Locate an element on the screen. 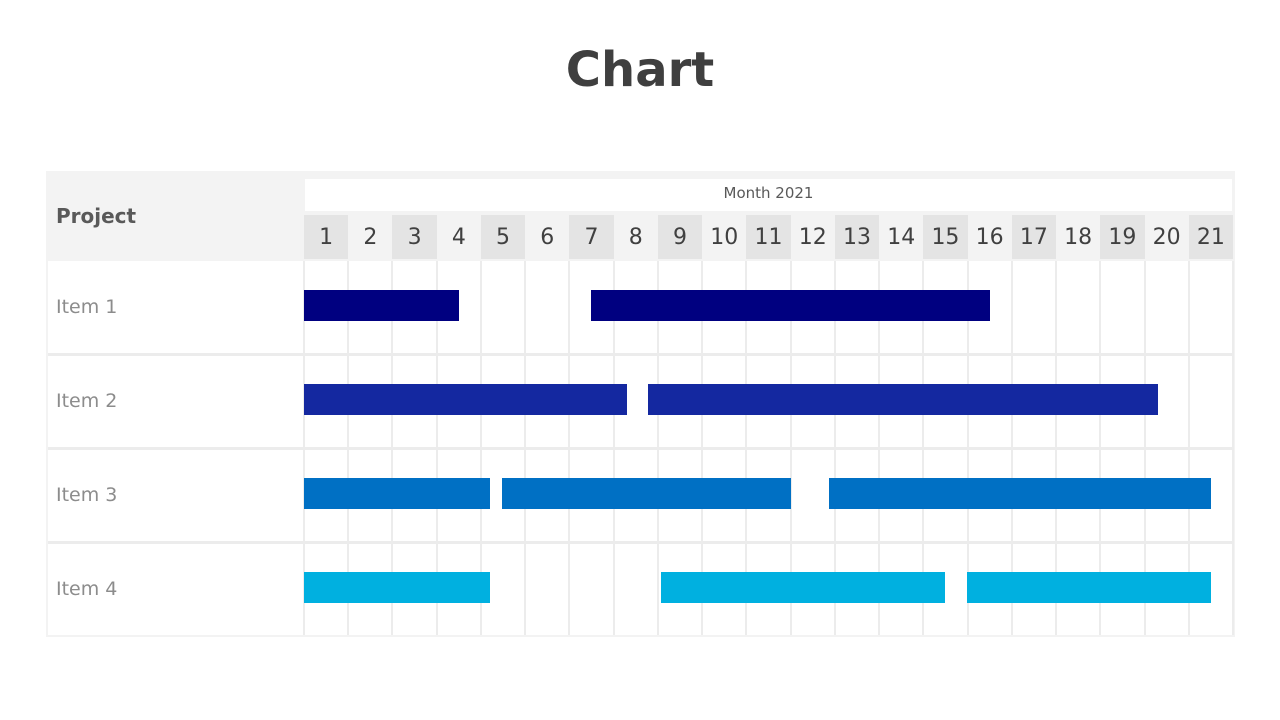 This screenshot has height=720, width=1280. day-tick-label: 13 is located at coordinates (857, 237).